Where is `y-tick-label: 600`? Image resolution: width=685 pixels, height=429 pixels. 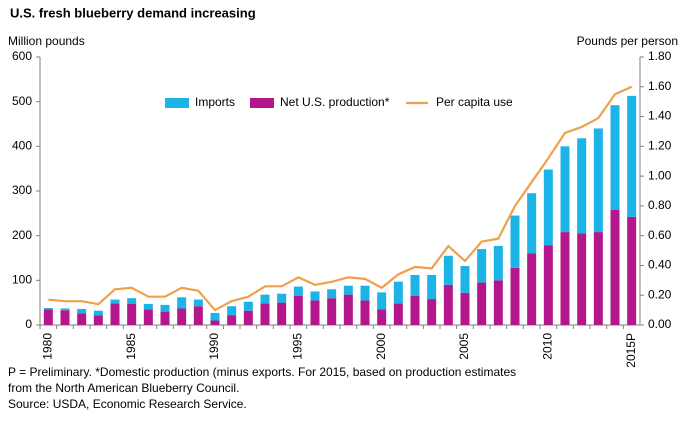
y-tick-label: 600 is located at coordinates (22, 56).